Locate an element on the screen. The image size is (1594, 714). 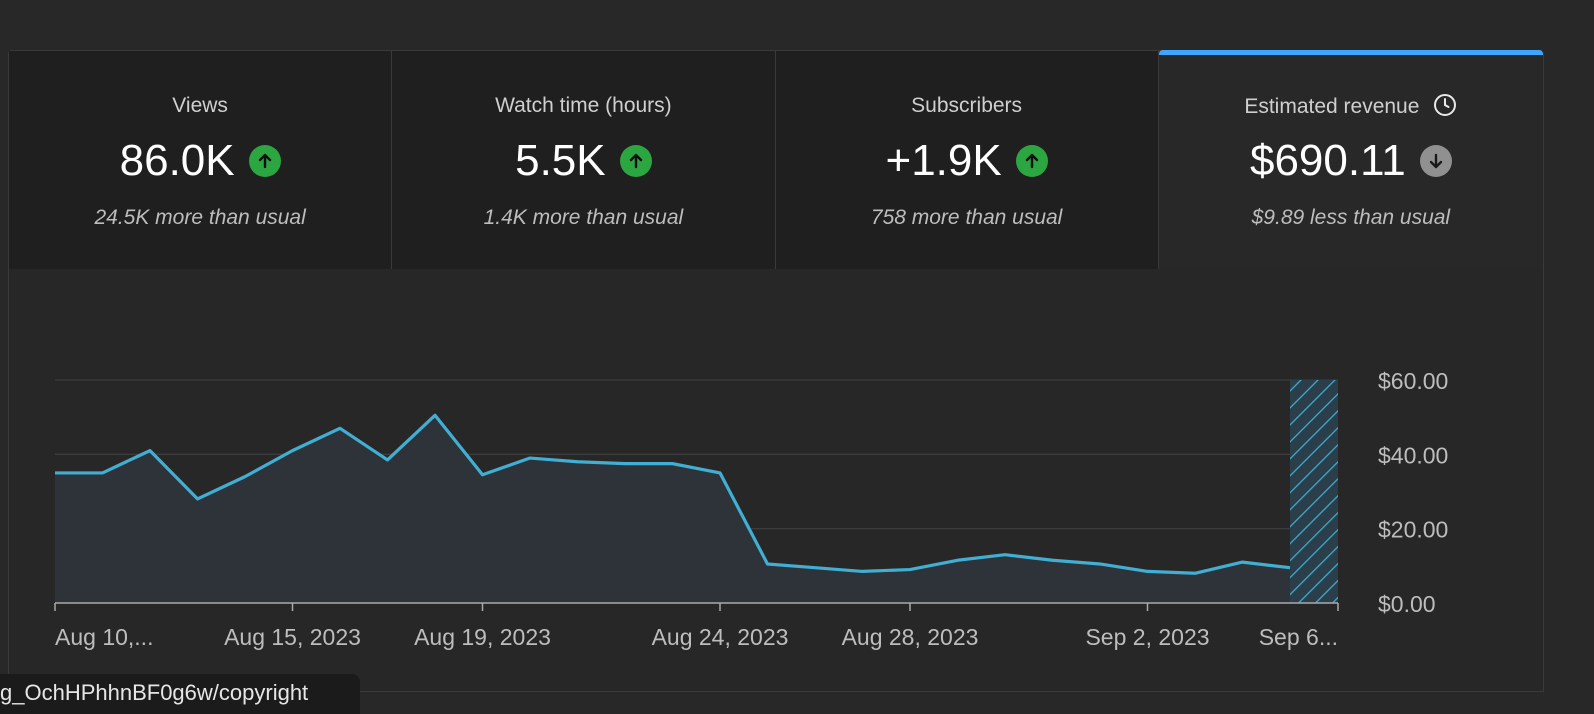
arrow-down-icon is located at coordinates (1435, 161).